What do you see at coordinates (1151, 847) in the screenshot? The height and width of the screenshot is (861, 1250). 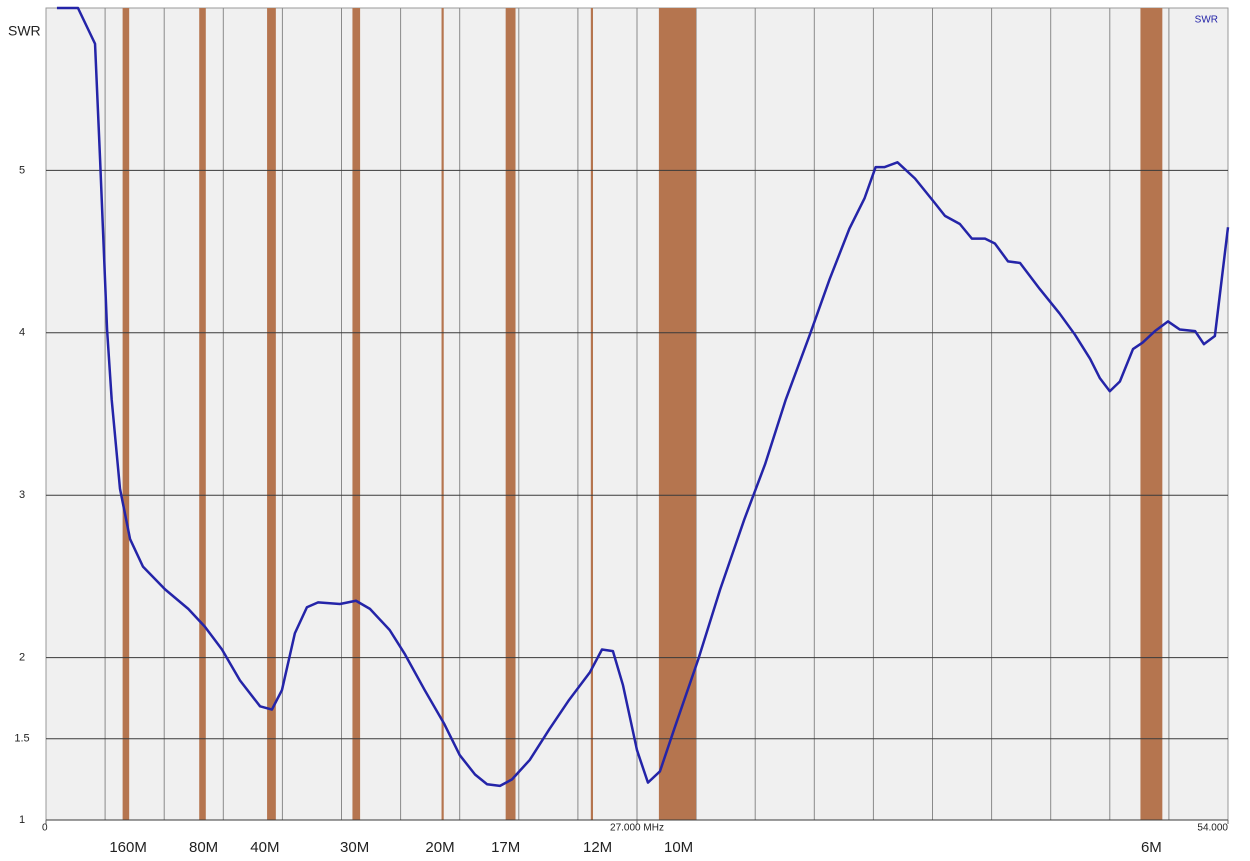 I see `band-label: 6M` at bounding box center [1151, 847].